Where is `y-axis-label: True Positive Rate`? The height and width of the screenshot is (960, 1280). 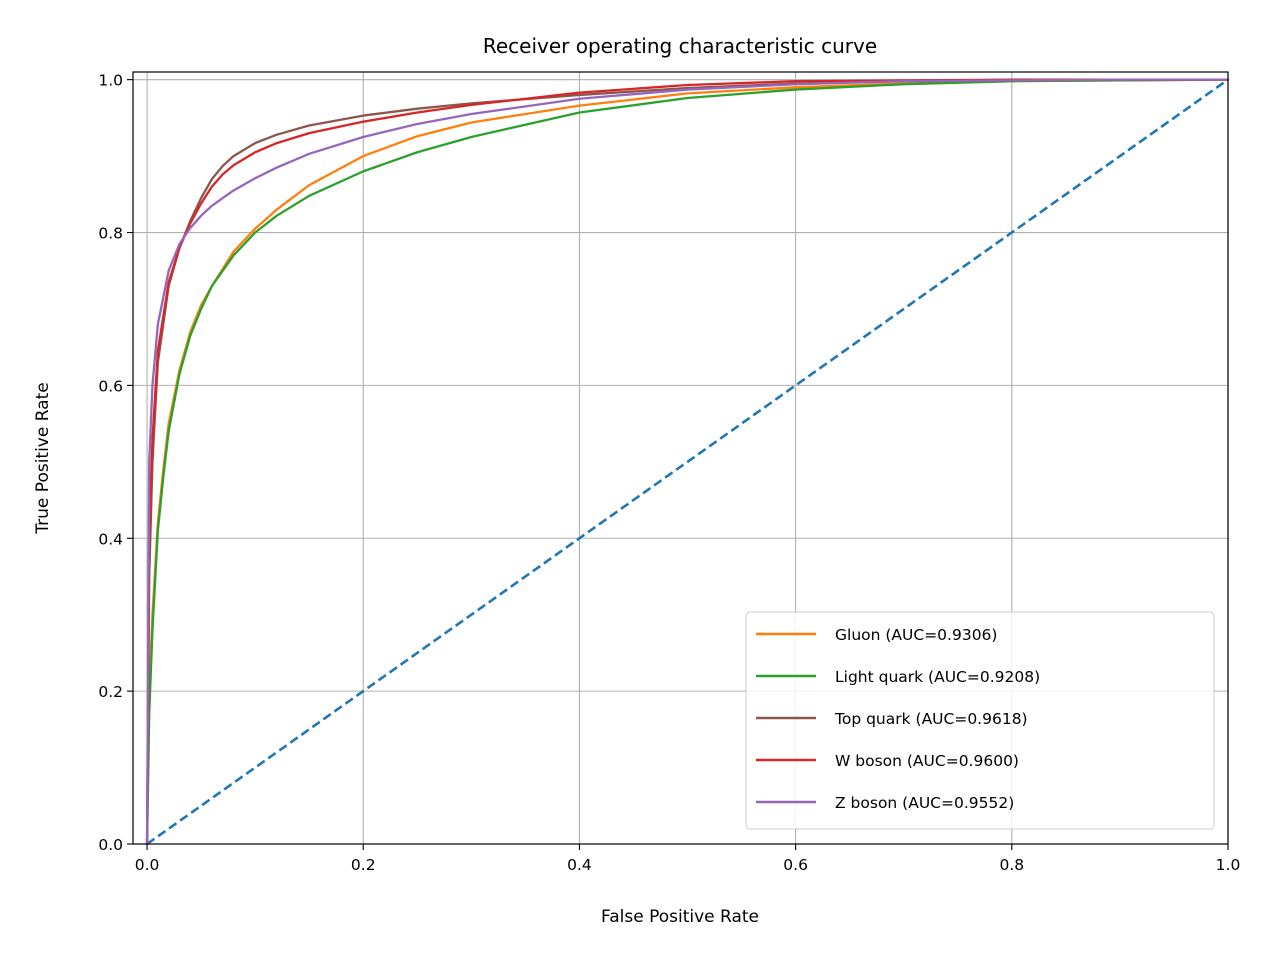
y-axis-label: True Positive Rate is located at coordinates (43, 458).